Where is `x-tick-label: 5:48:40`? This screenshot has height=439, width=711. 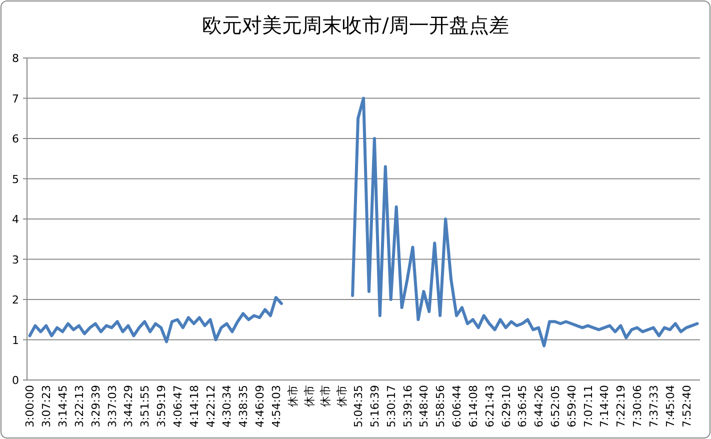 x-tick-label: 5:48:40 is located at coordinates (424, 406).